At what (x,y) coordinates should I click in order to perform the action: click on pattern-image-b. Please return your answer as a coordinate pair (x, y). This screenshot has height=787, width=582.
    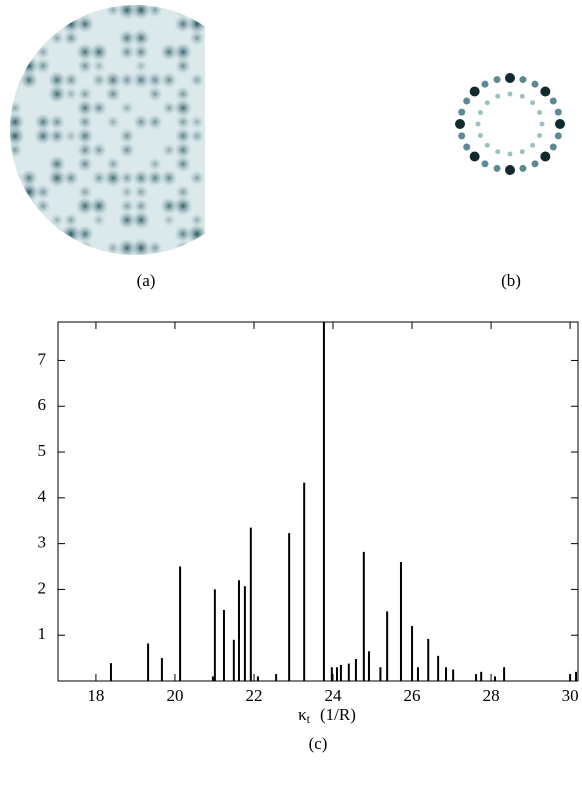
    Looking at the image, I should click on (510, 124).